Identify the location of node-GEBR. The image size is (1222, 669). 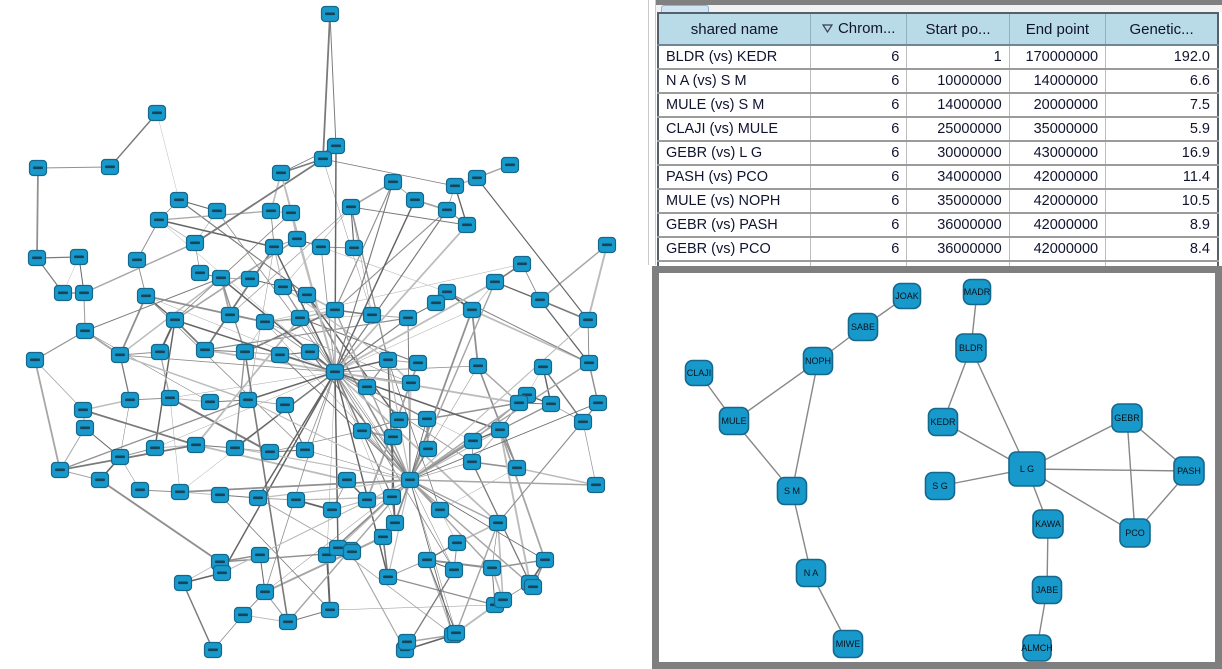
(1127, 418).